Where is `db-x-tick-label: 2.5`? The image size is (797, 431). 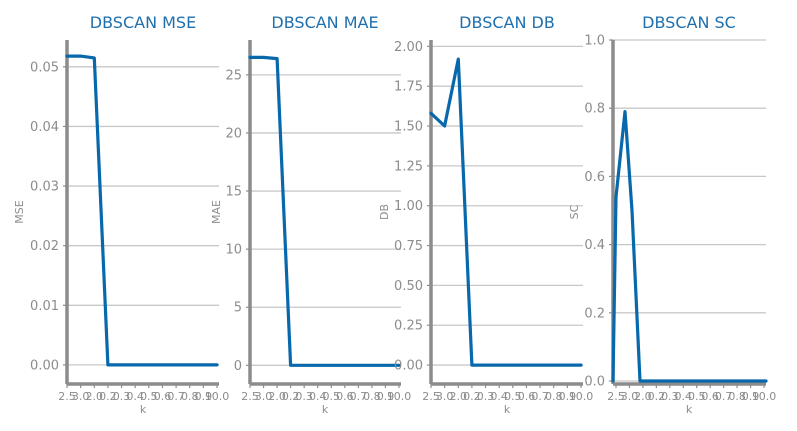
db-x-tick-label: 2.5 is located at coordinates (431, 396).